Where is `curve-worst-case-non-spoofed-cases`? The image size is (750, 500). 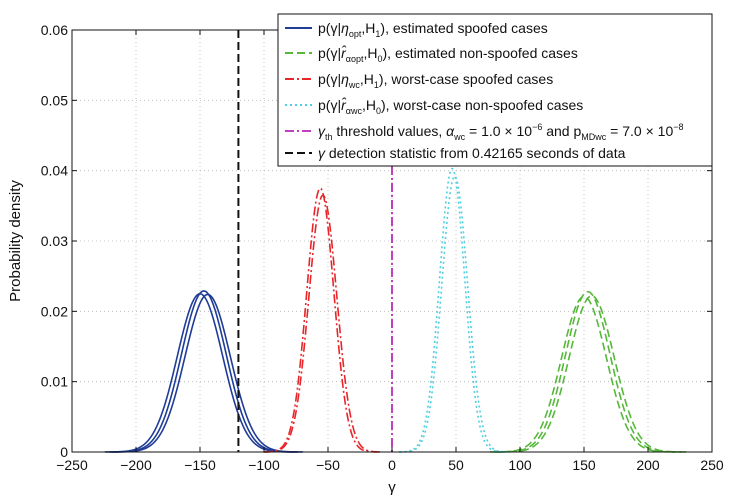
curve-worst-case-non-spoofed-cases is located at coordinates (452, 310).